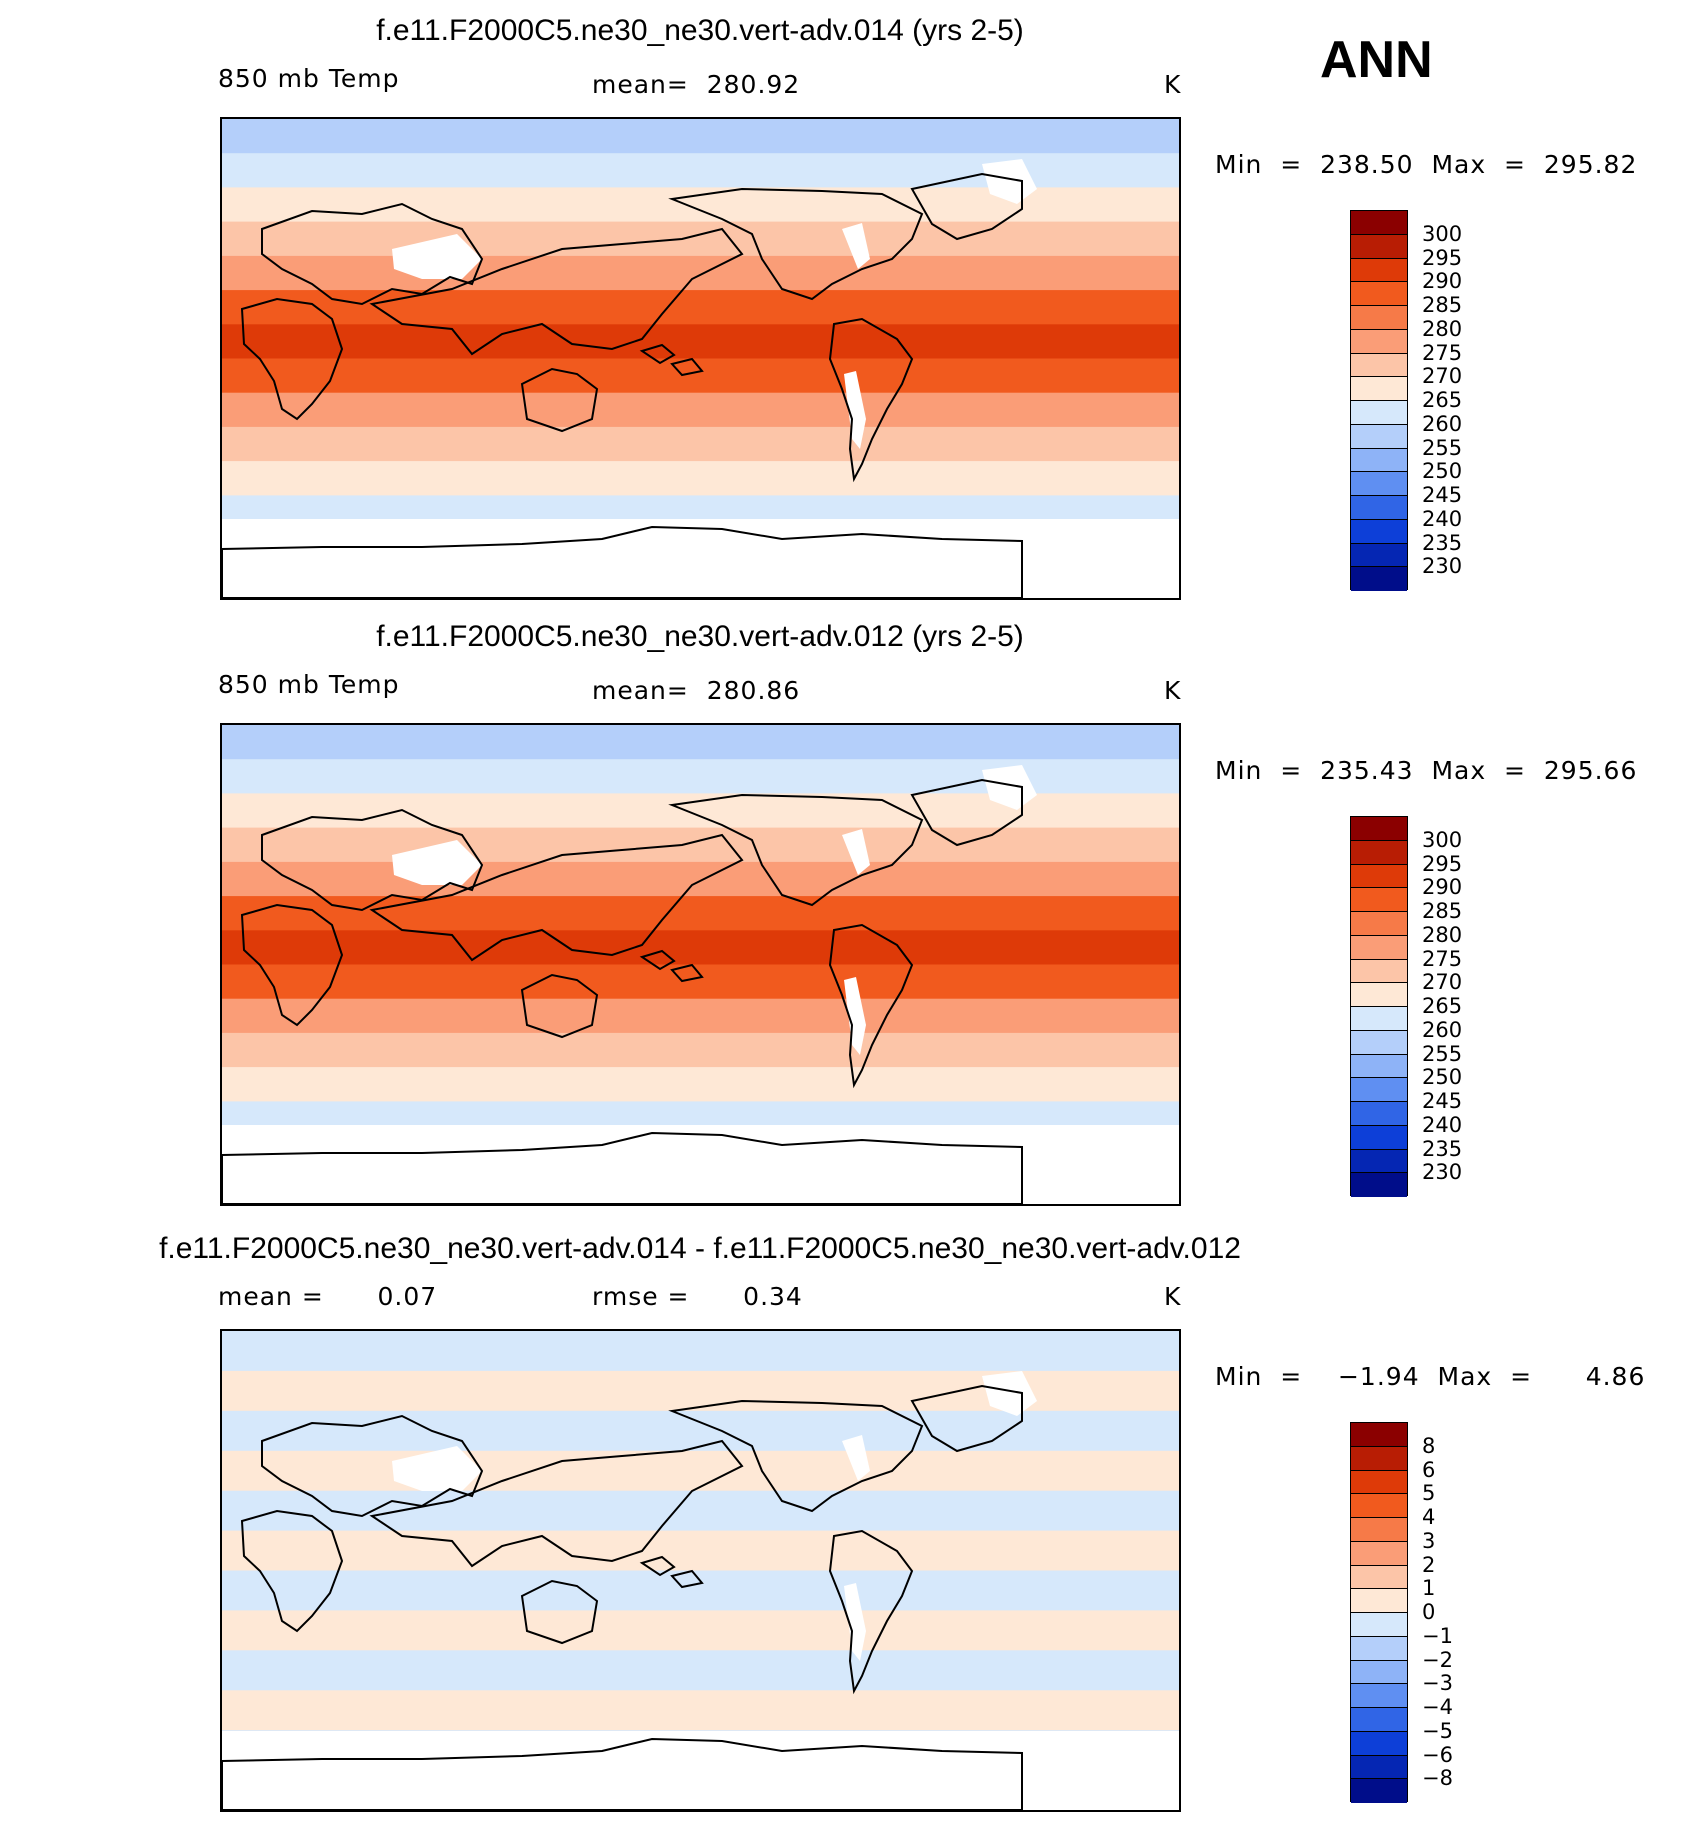  What do you see at coordinates (1429, 1588) in the screenshot?
I see `colorbar-tick-label: 1` at bounding box center [1429, 1588].